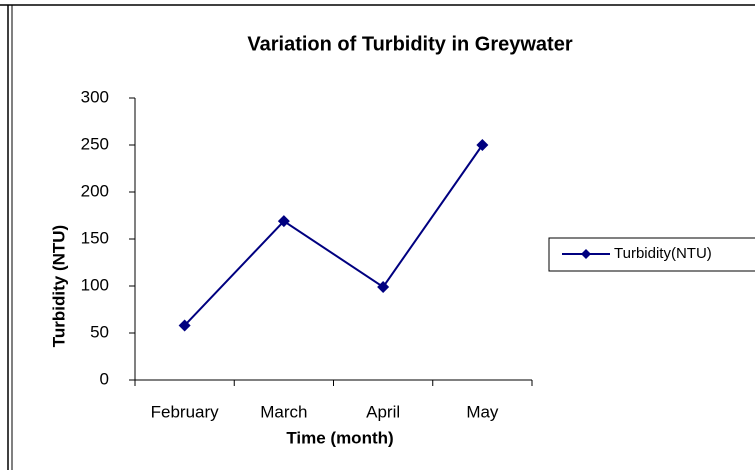 Image resolution: width=755 pixels, height=470 pixels. What do you see at coordinates (104, 378) in the screenshot?
I see `y-tick-label: 0` at bounding box center [104, 378].